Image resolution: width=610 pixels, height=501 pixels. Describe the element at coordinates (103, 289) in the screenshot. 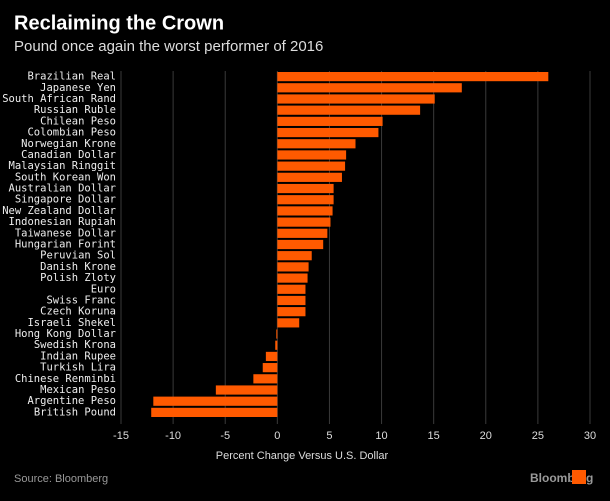

I see `y-tick-label: Euro` at that location.